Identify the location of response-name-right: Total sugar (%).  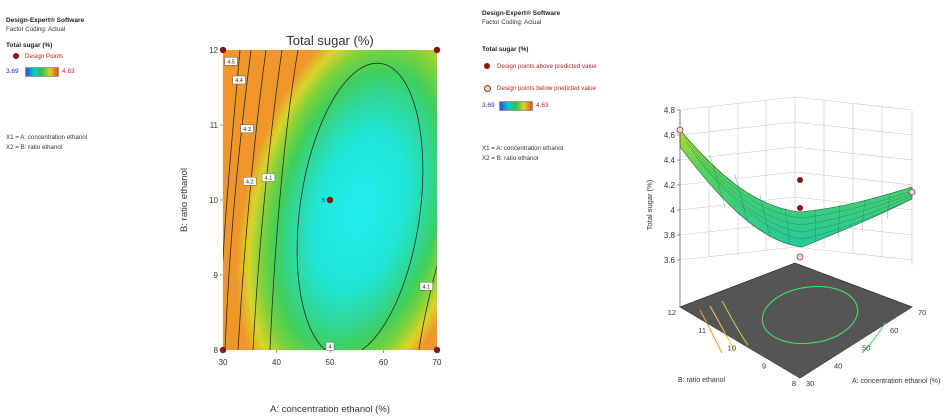
(505, 49).